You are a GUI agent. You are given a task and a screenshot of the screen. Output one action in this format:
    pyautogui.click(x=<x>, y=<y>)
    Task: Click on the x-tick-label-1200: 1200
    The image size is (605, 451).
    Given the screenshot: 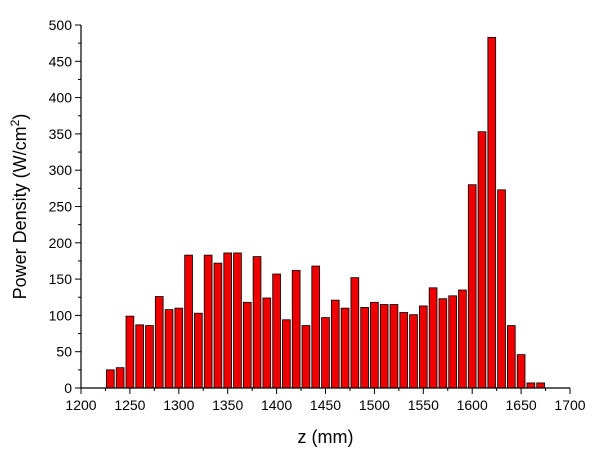 What is the action you would take?
    pyautogui.click(x=80, y=405)
    